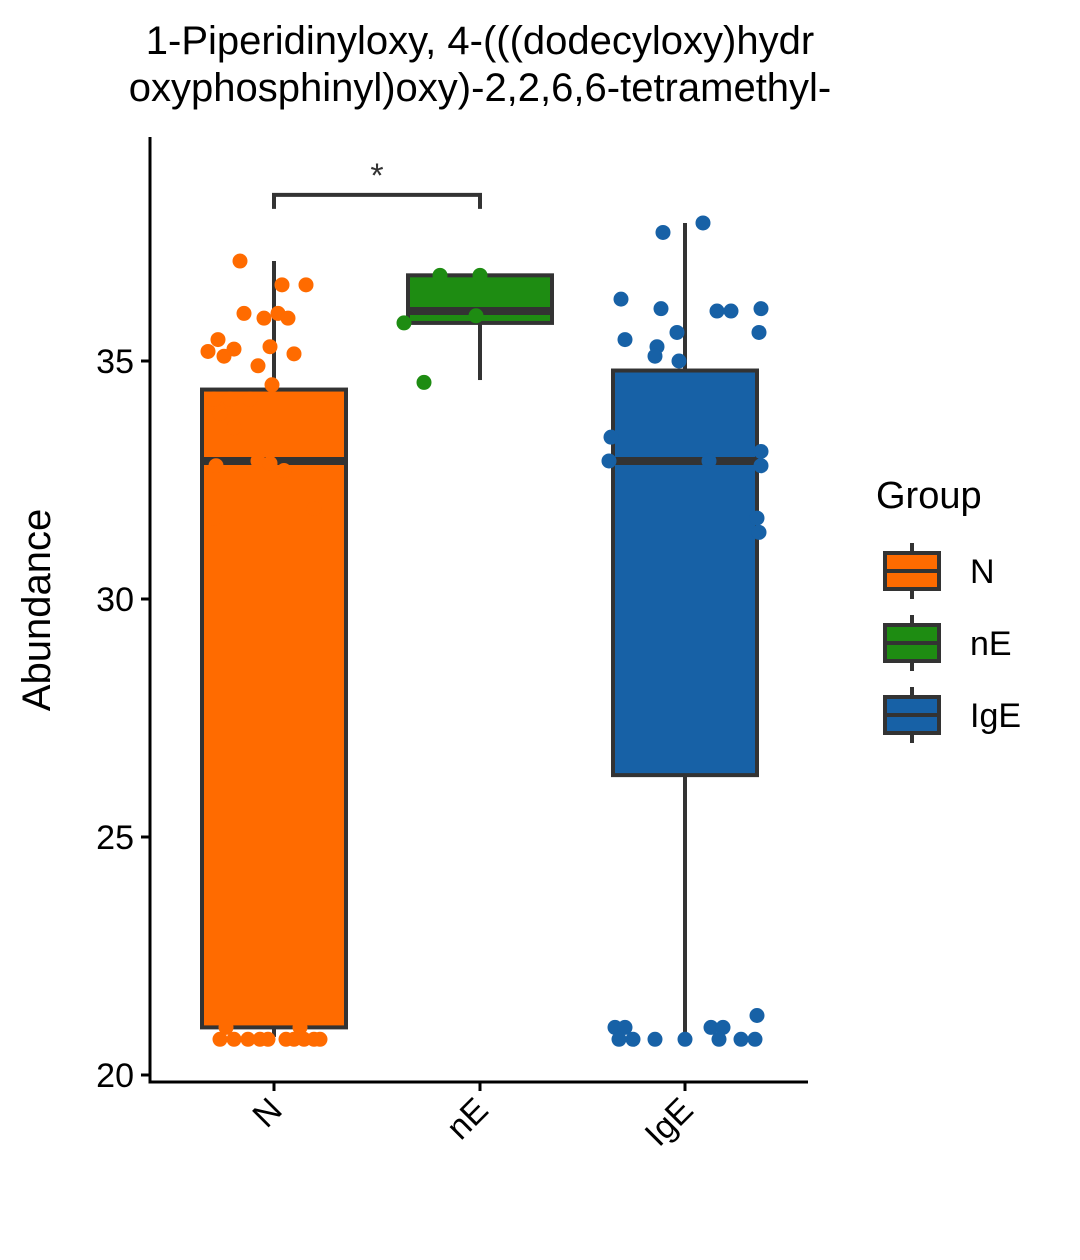 The width and height of the screenshot is (1080, 1260). What do you see at coordinates (267, 1113) in the screenshot?
I see `x-tick-label: N` at bounding box center [267, 1113].